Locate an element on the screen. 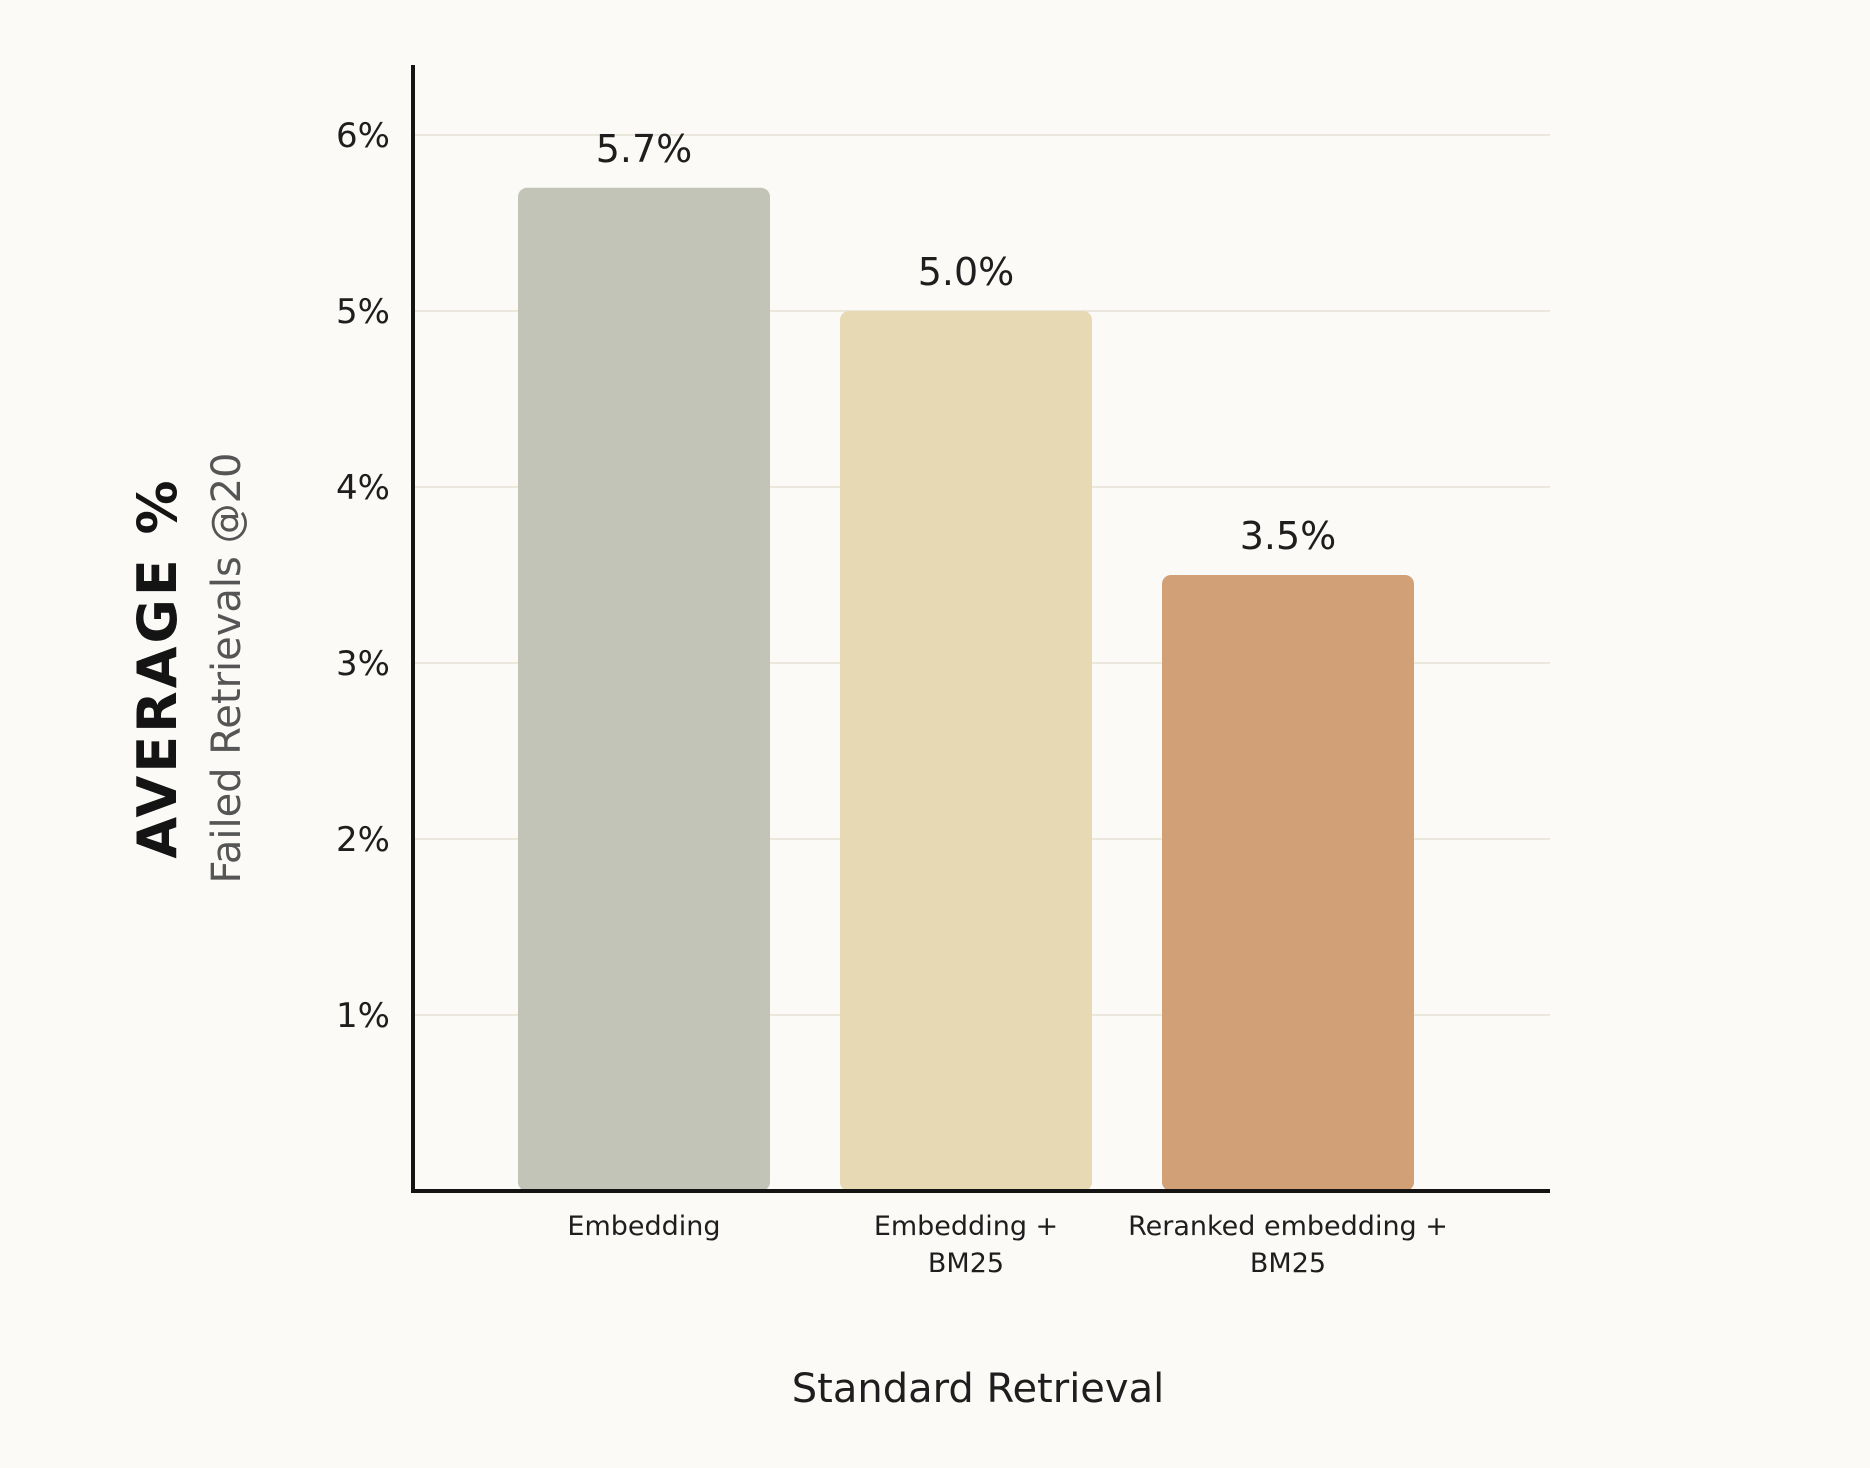 Image resolution: width=1870 pixels, height=1468 pixels. y-tick-label: 5% is located at coordinates (363, 312).